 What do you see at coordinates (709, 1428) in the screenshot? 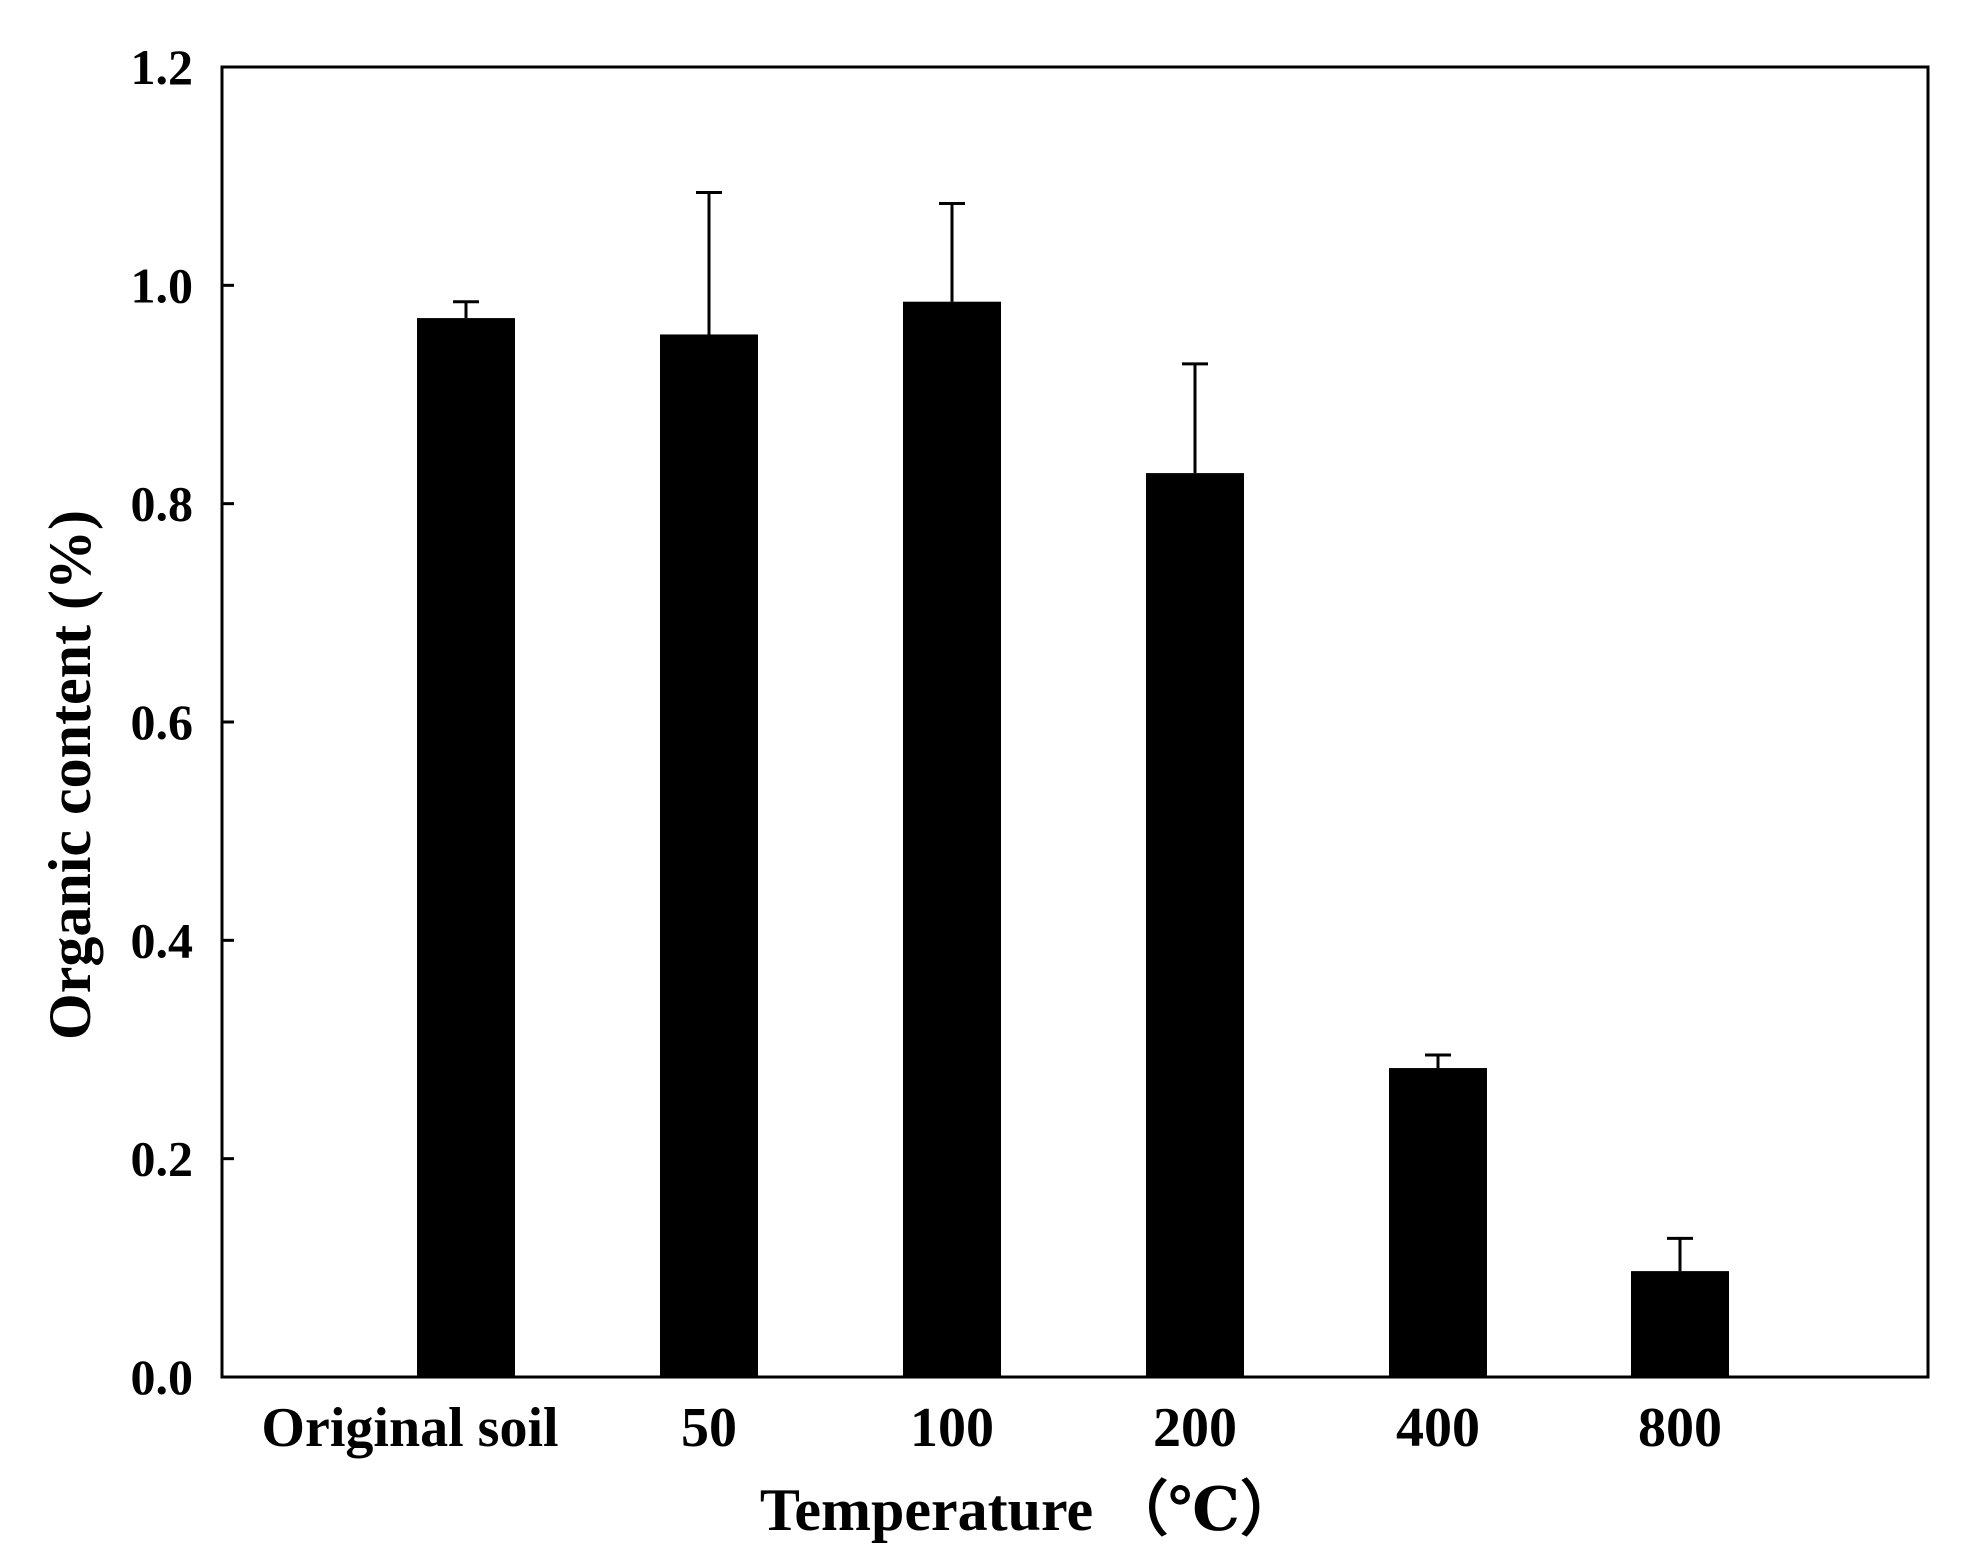
I see `x-tick-label: 50` at bounding box center [709, 1428].